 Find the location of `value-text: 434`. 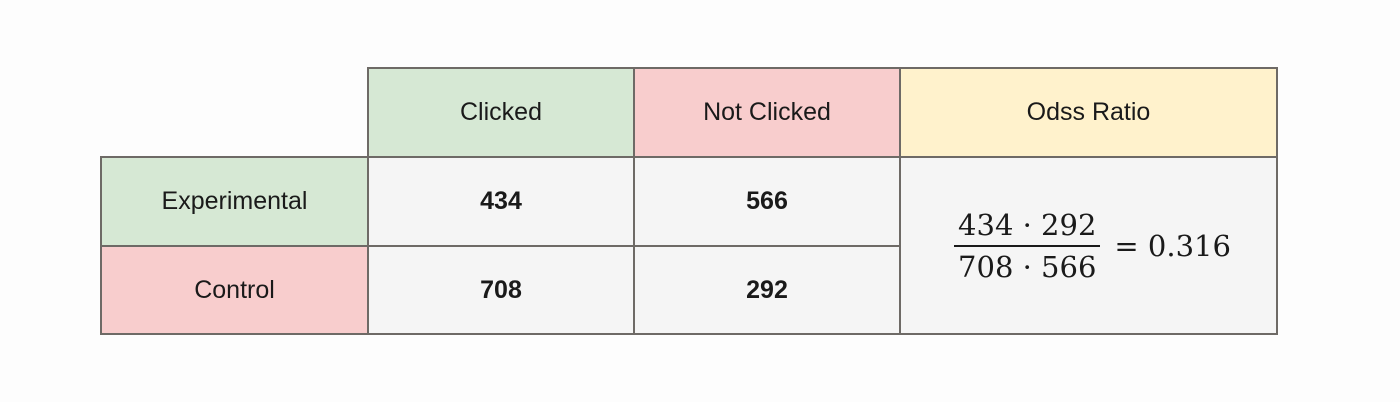

value-text: 434 is located at coordinates (501, 201).